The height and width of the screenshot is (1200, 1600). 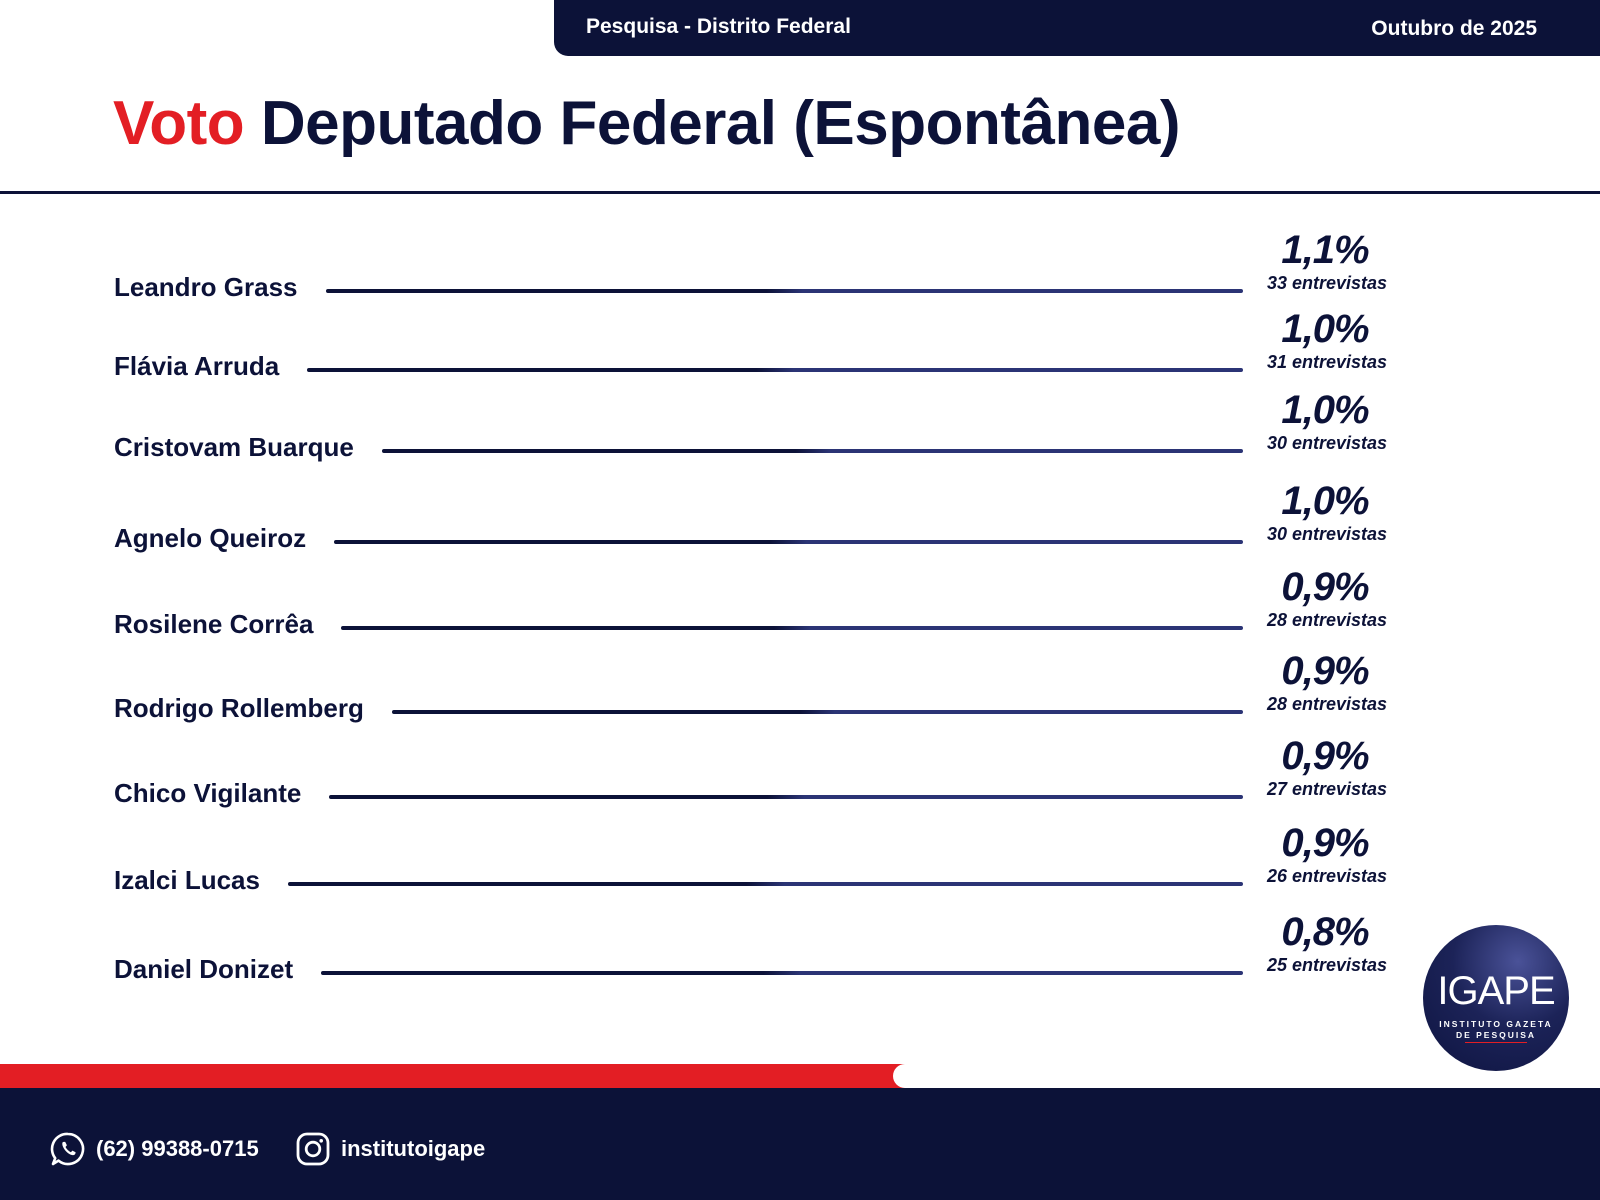 I want to click on logo-line1: INSTITUTO GAZETA, so click(x=1496, y=1024).